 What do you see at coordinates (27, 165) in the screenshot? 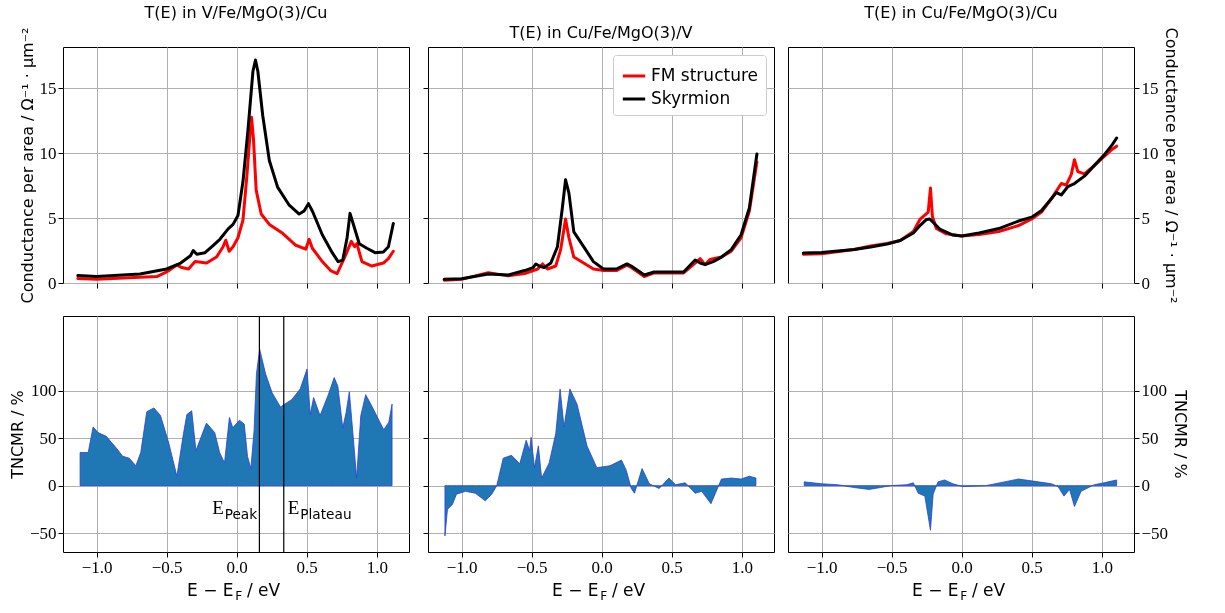
I see `y-axis-title: Conductance per area / Ω⁻¹ · μm⁻²` at bounding box center [27, 165].